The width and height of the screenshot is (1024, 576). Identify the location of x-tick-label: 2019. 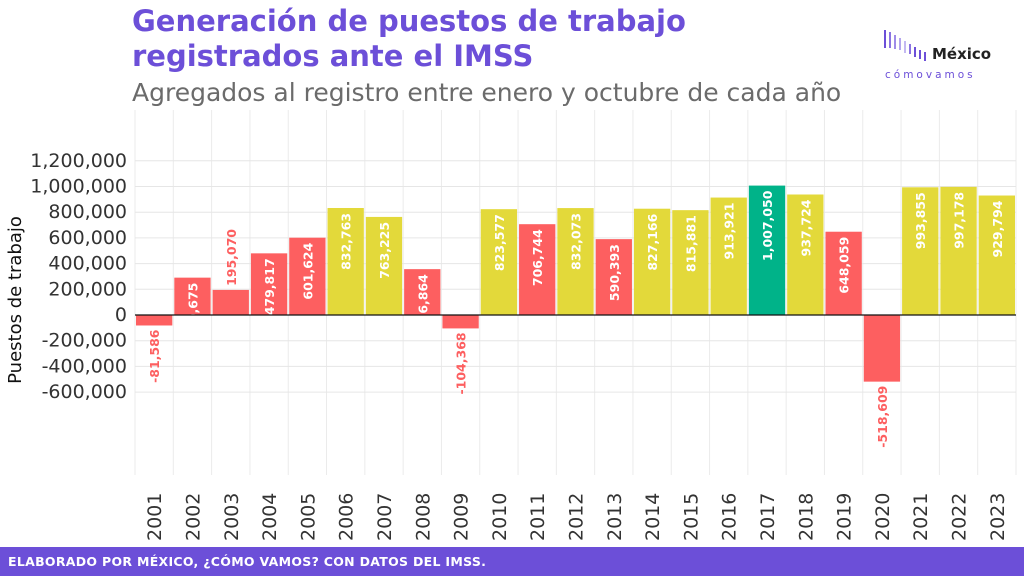
(845, 517).